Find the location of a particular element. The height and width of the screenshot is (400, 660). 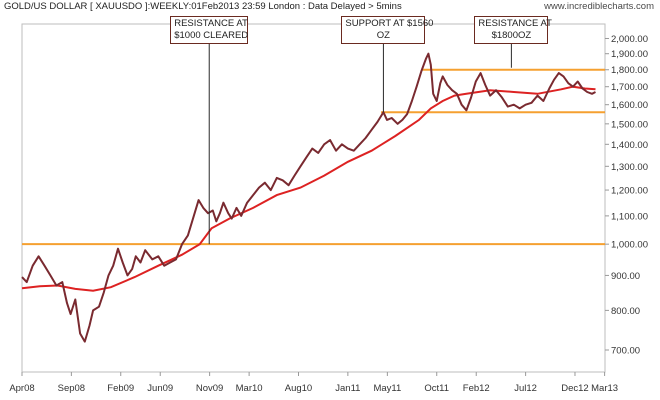

y-tick-label: 900.00 is located at coordinates (625, 276).